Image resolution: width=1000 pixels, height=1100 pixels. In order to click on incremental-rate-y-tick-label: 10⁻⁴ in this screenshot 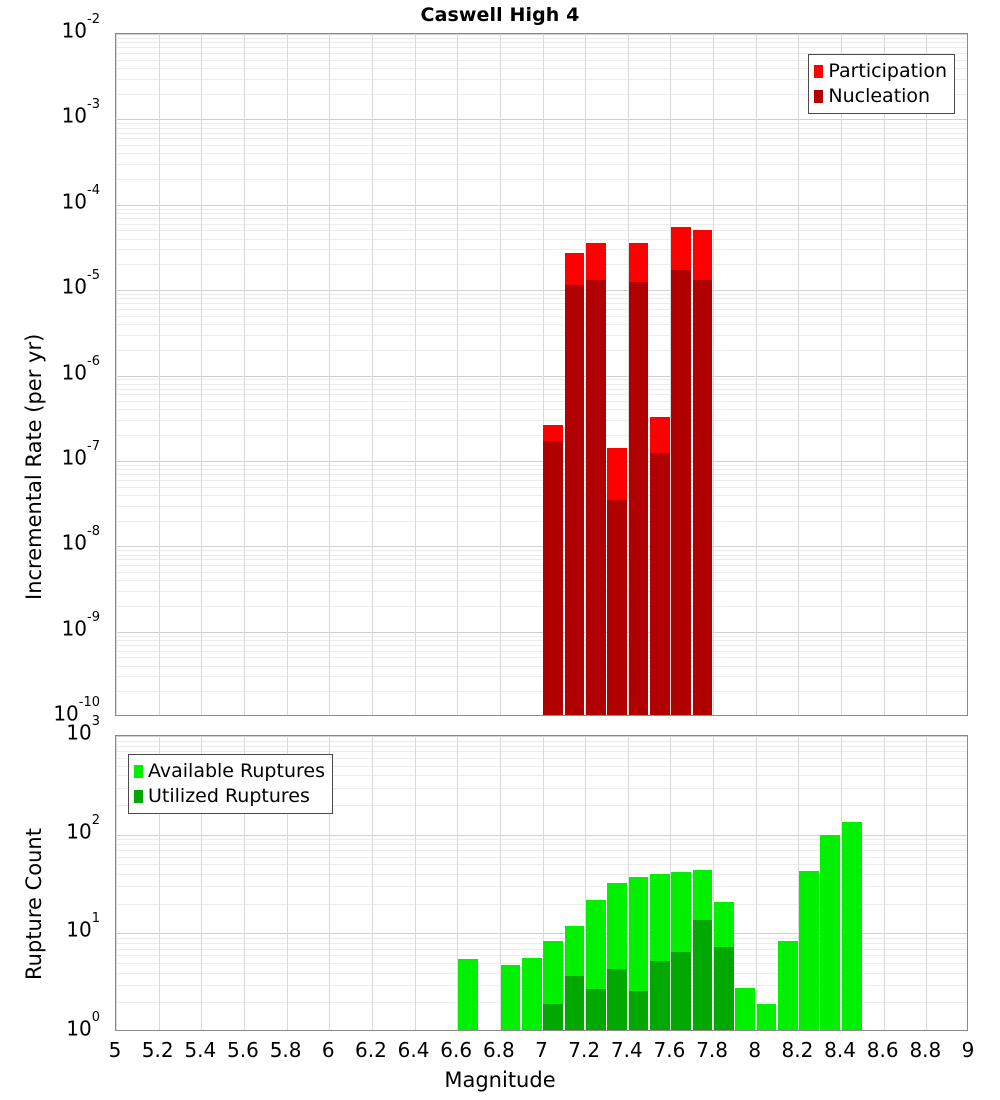, I will do `click(80, 198)`.